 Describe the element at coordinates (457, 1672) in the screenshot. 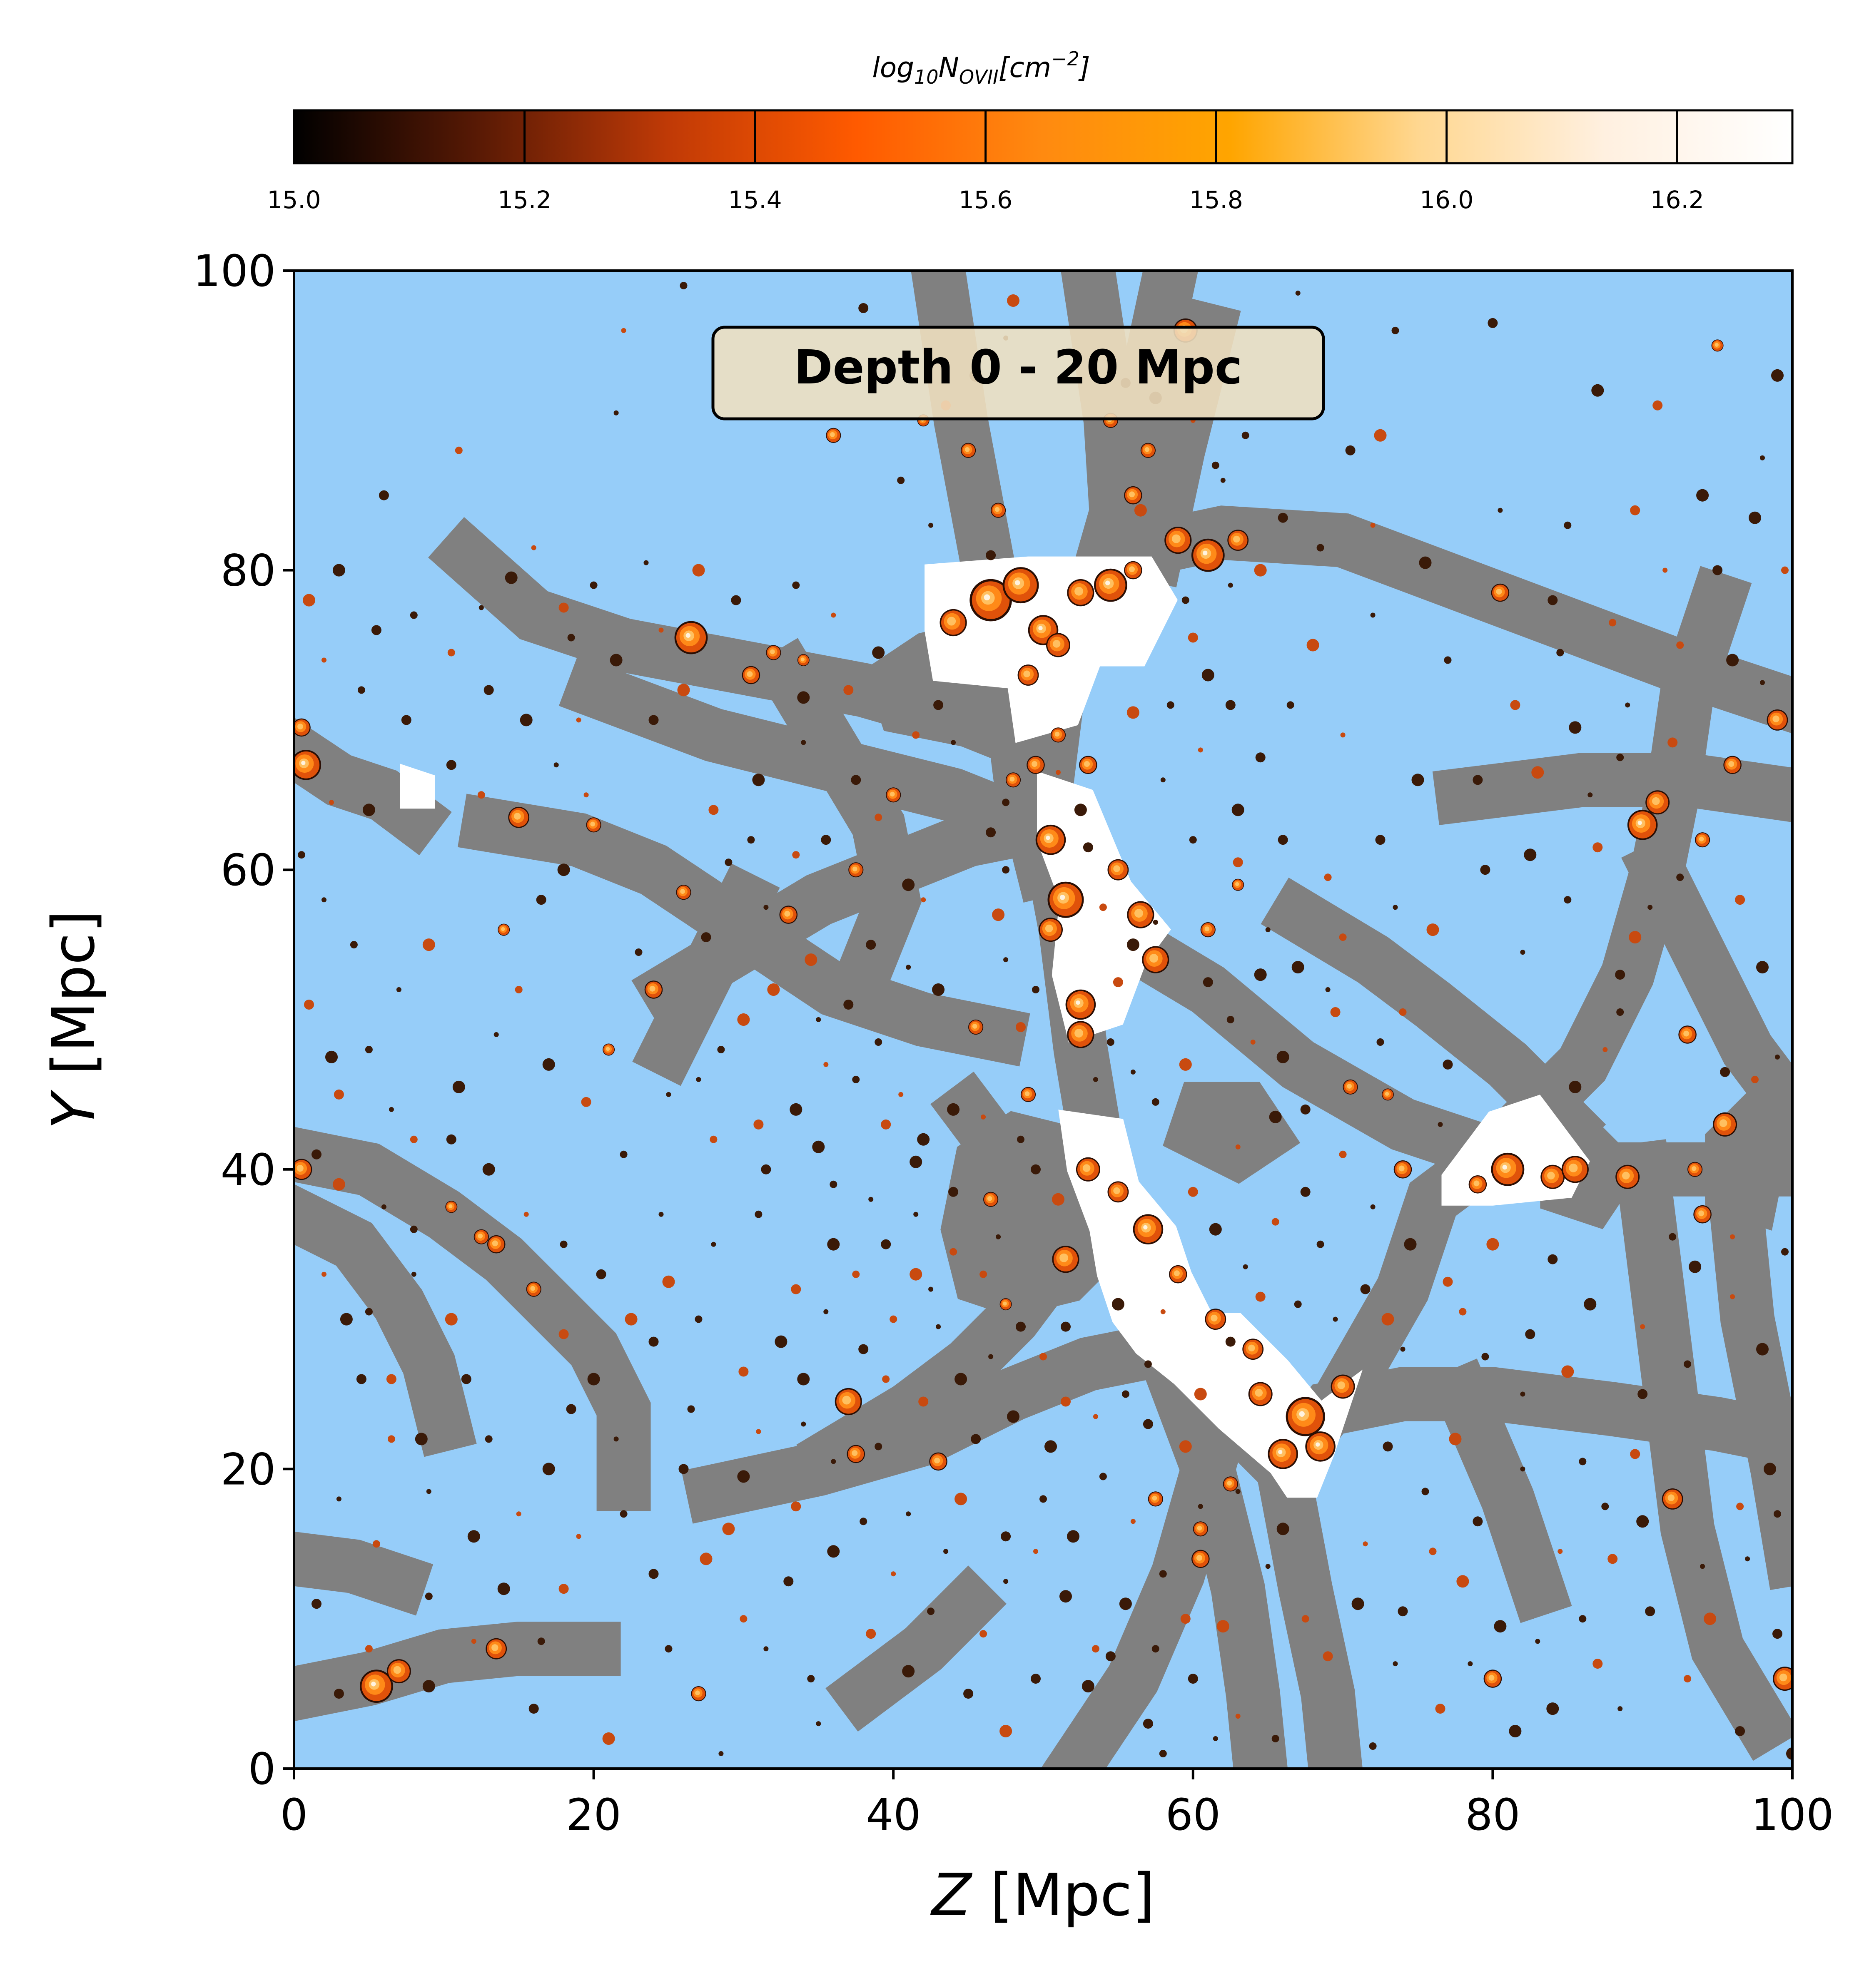

I see `filament` at that location.